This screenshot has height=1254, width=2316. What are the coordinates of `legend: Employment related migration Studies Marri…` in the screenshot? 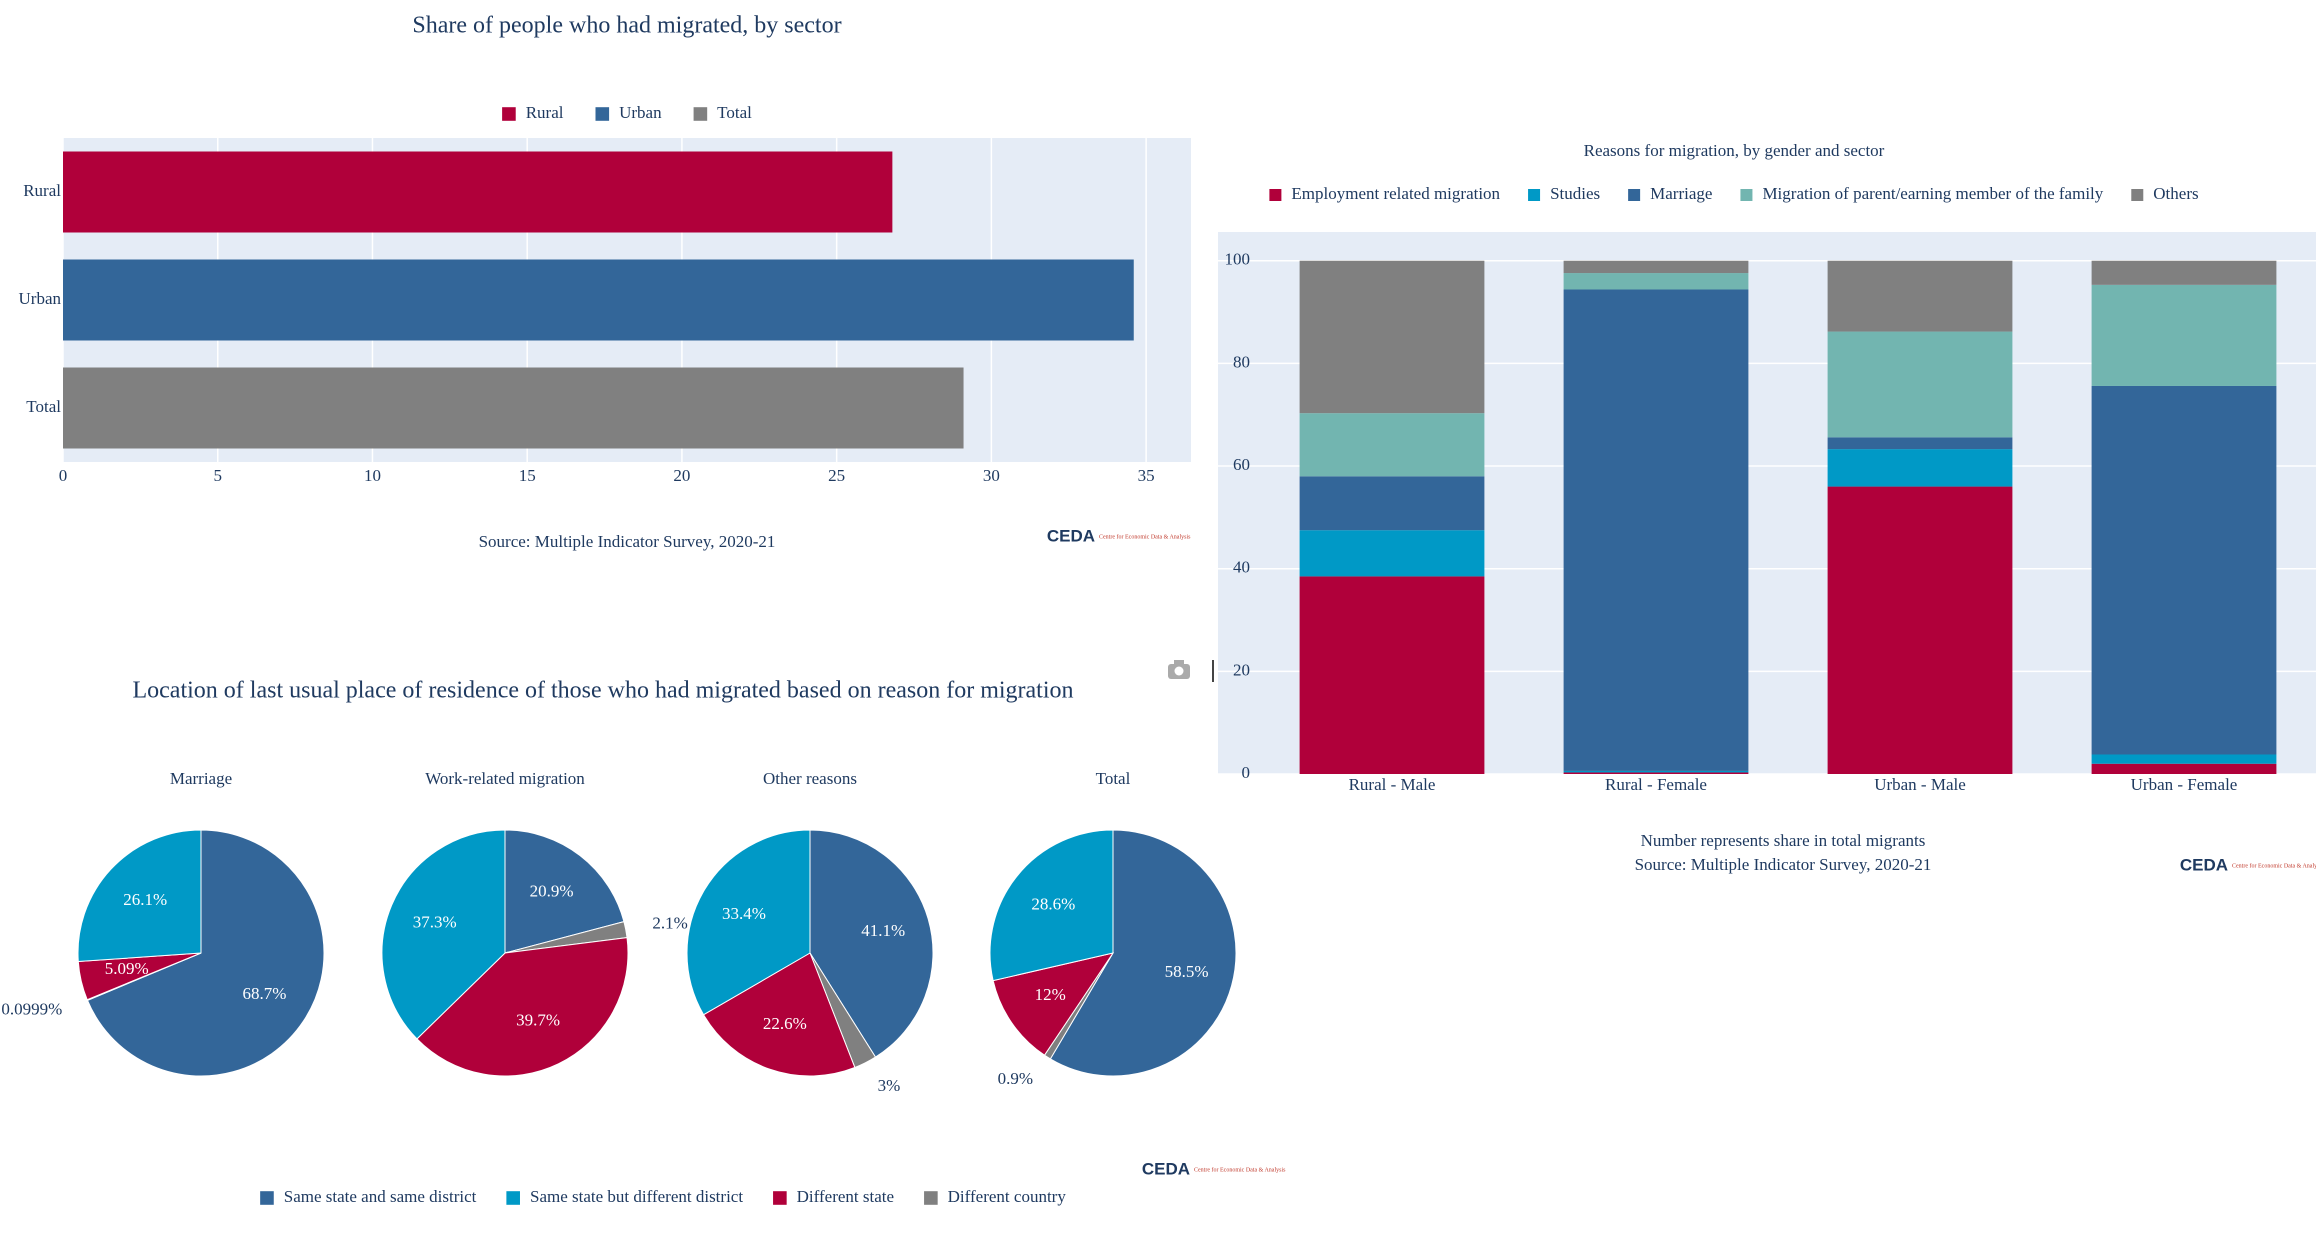 It's located at (1734, 193).